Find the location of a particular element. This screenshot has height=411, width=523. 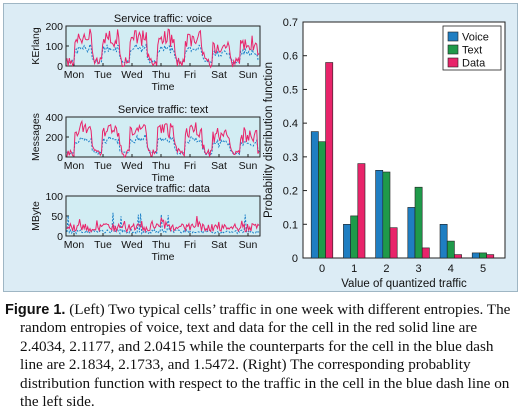

legend-swatch-data is located at coordinates (453, 62).